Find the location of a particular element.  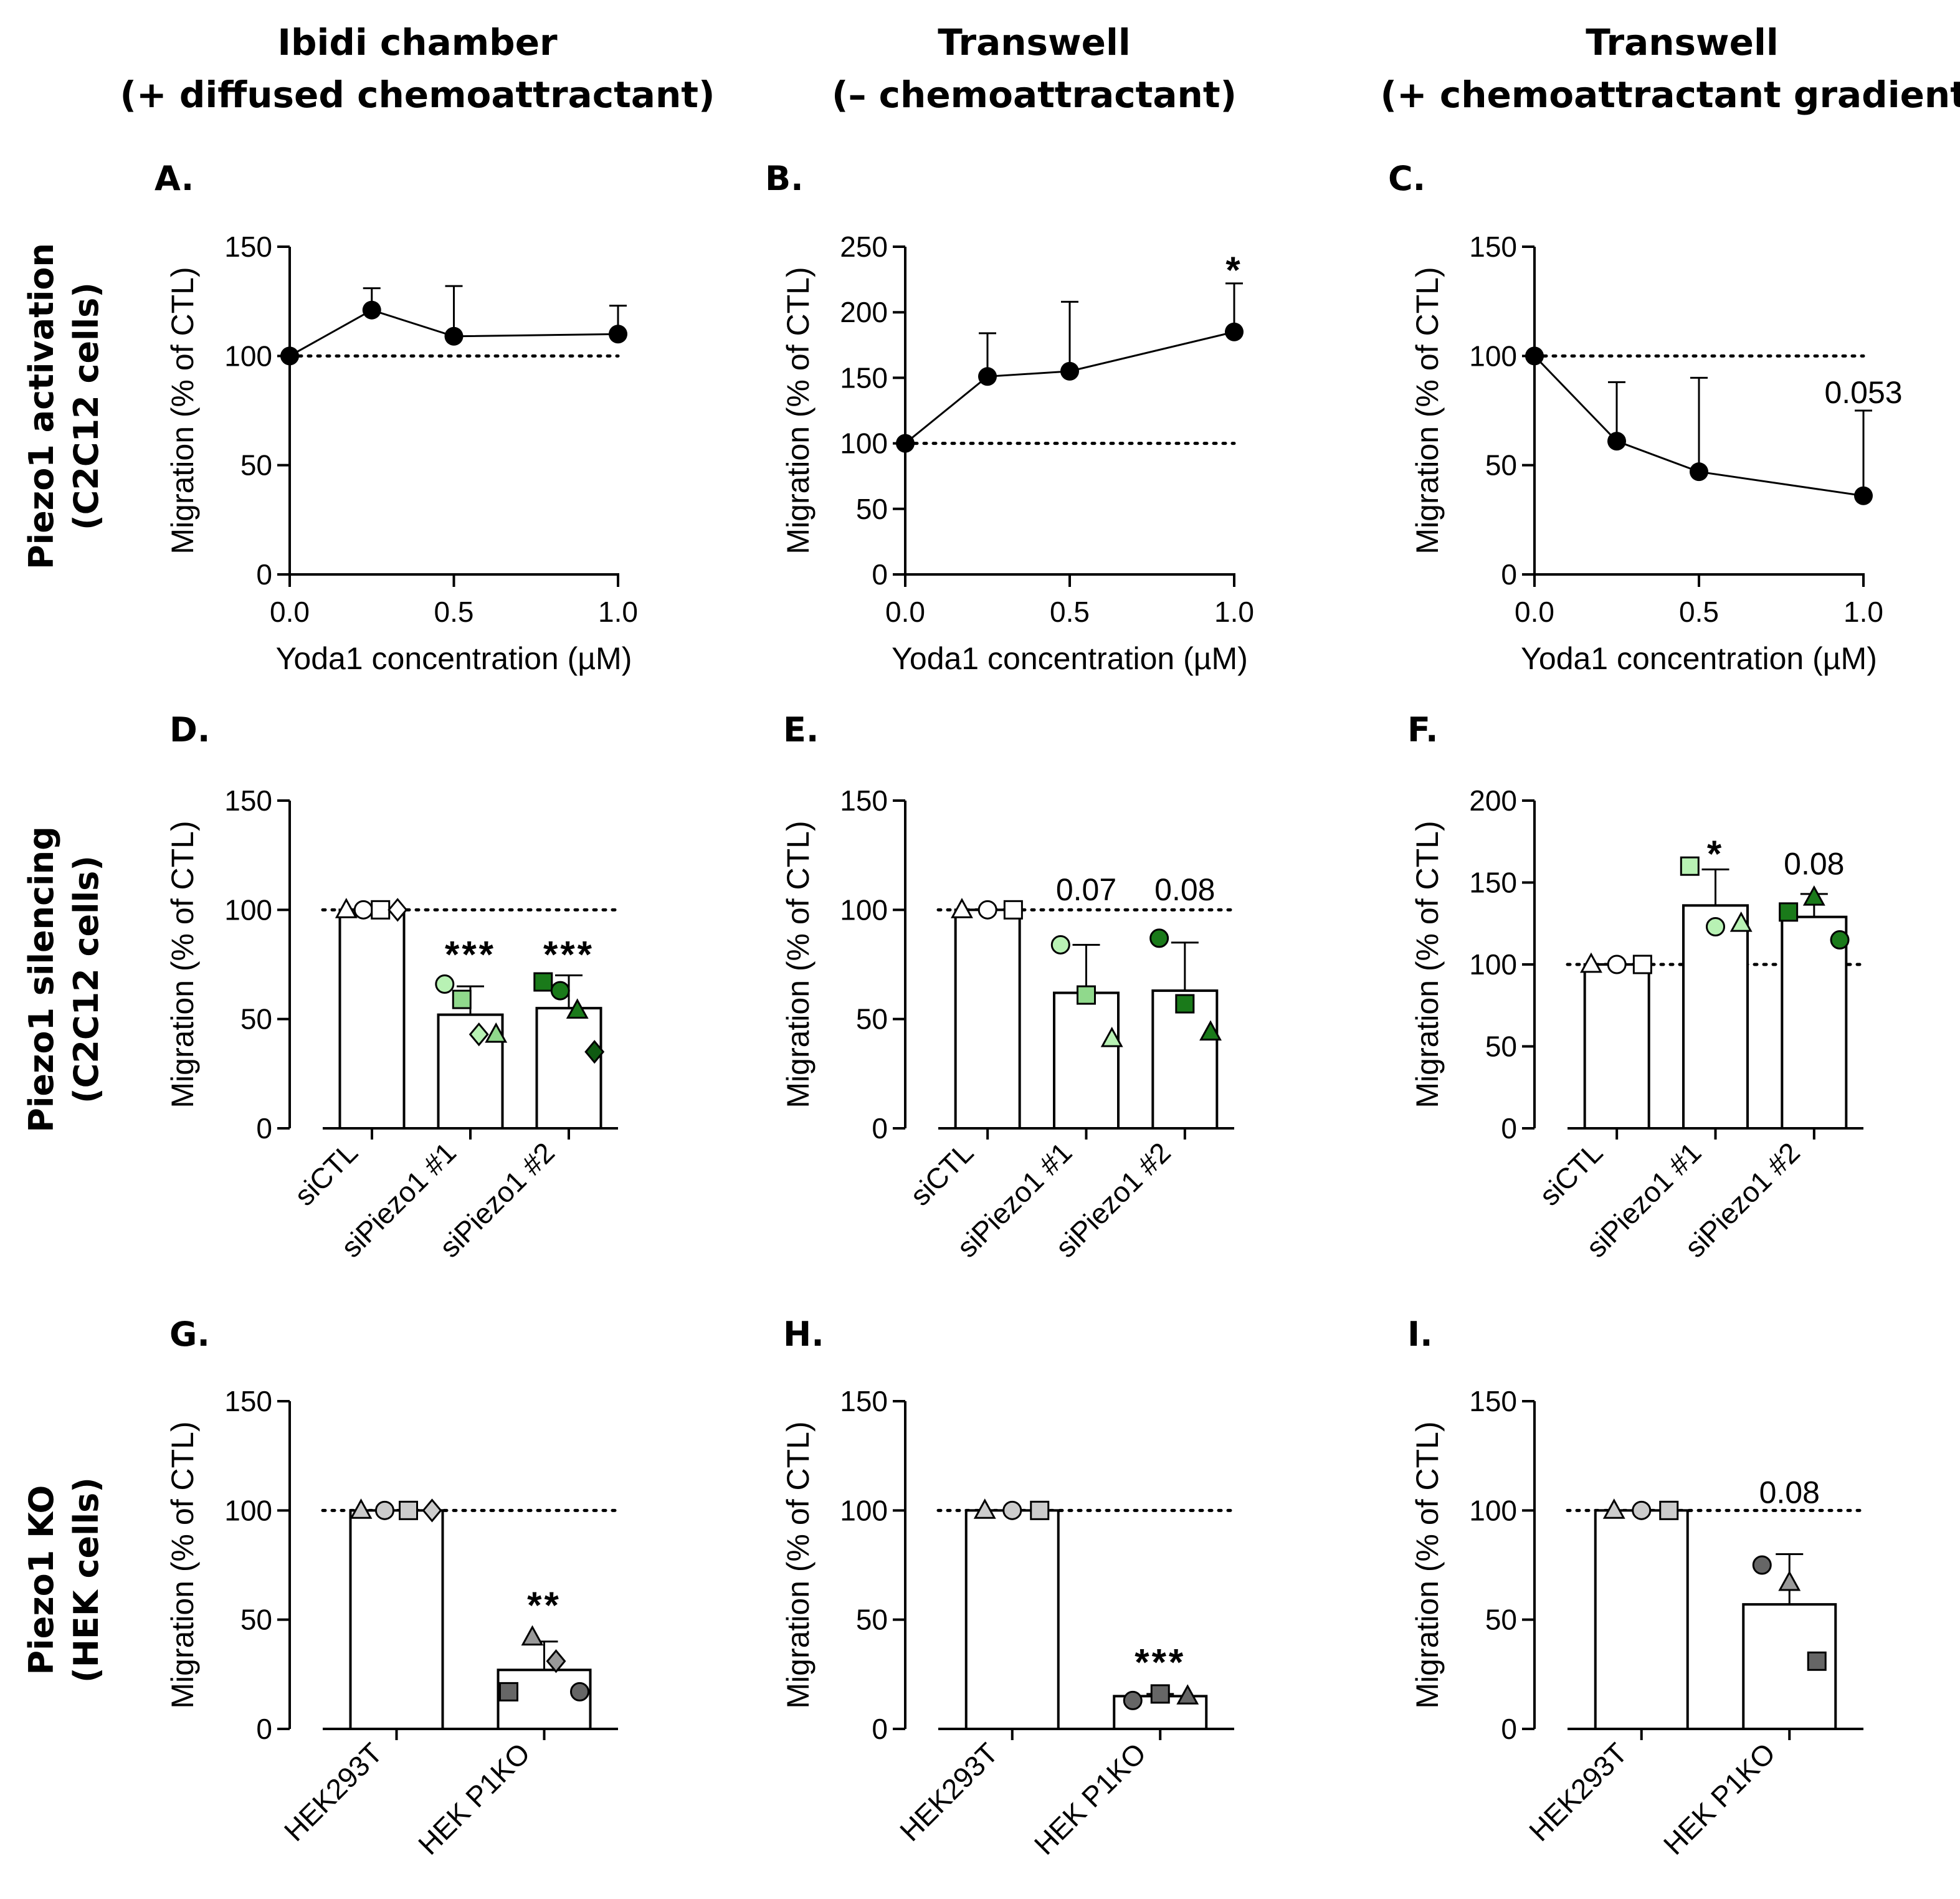

column-title-3: Transwell (+ chemoattractant gradient) is located at coordinates (1670, 68).